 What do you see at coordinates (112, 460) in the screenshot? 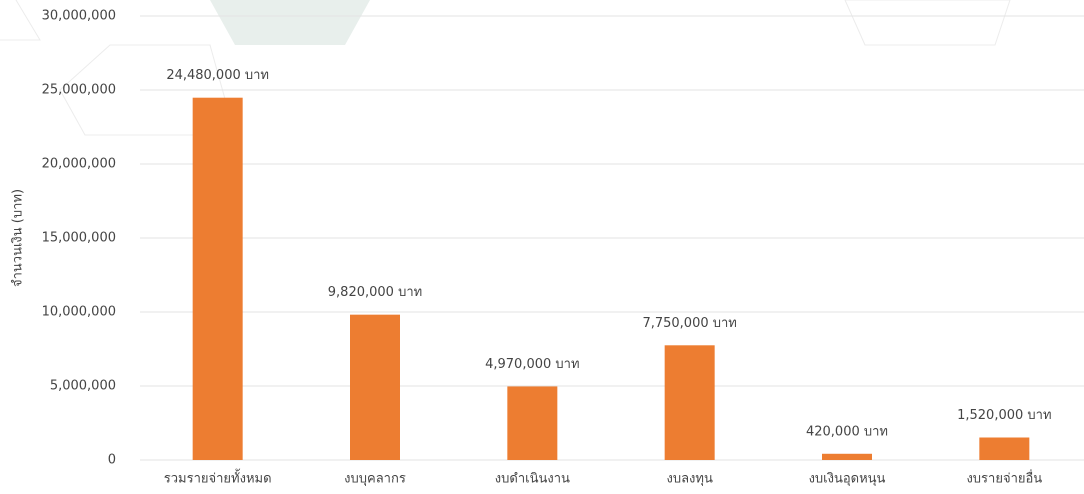
I see `y-tick-label: 0` at bounding box center [112, 460].